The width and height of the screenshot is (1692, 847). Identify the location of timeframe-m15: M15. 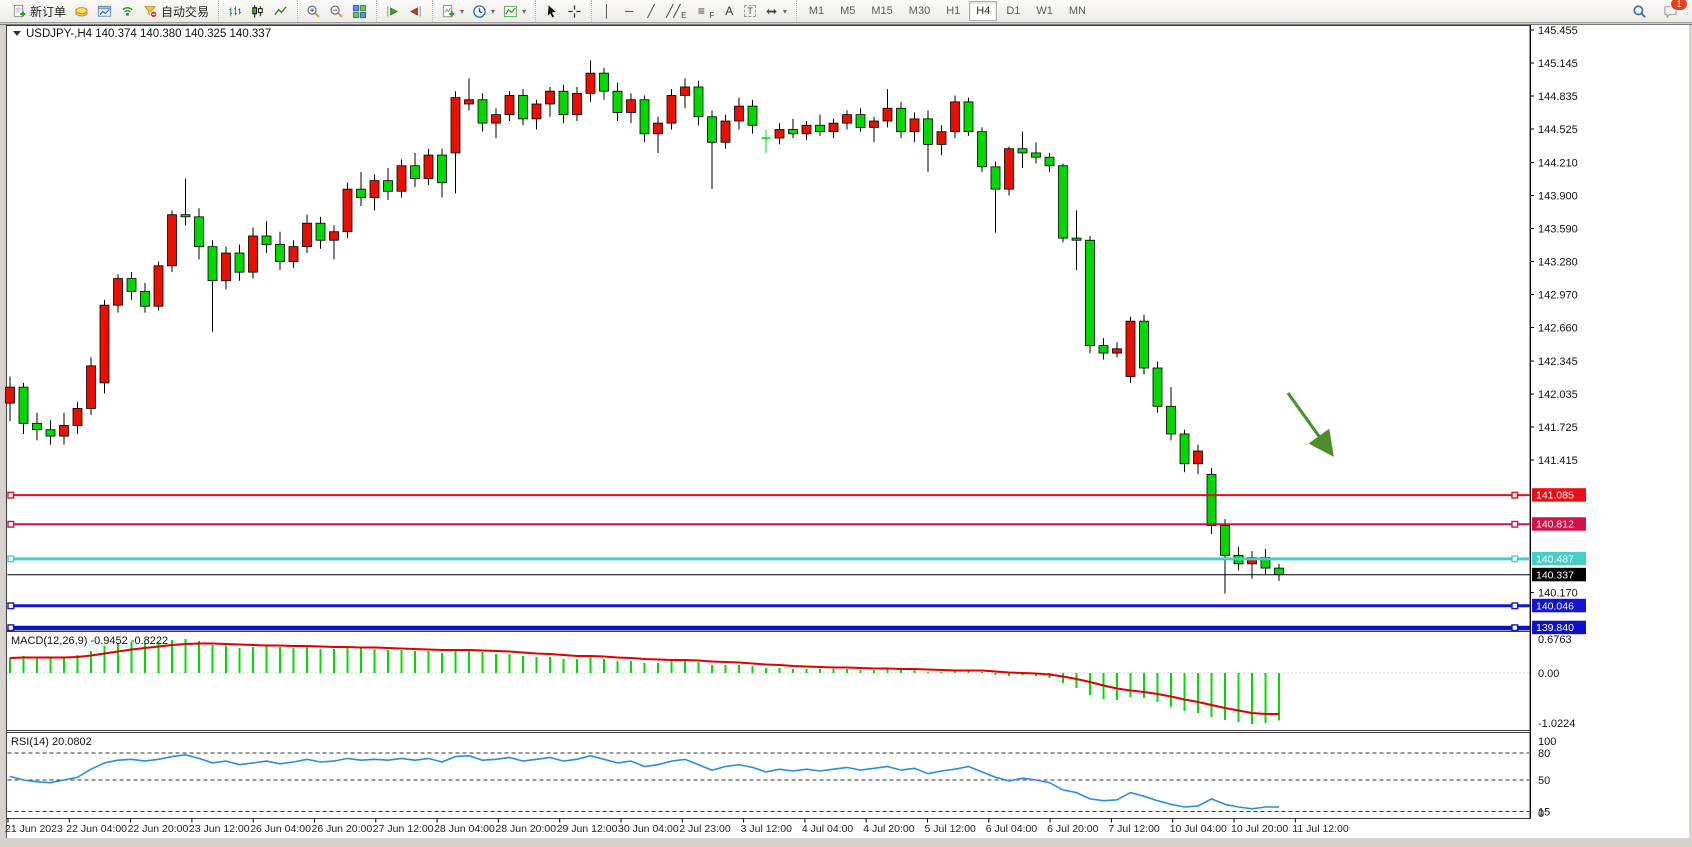
(882, 11).